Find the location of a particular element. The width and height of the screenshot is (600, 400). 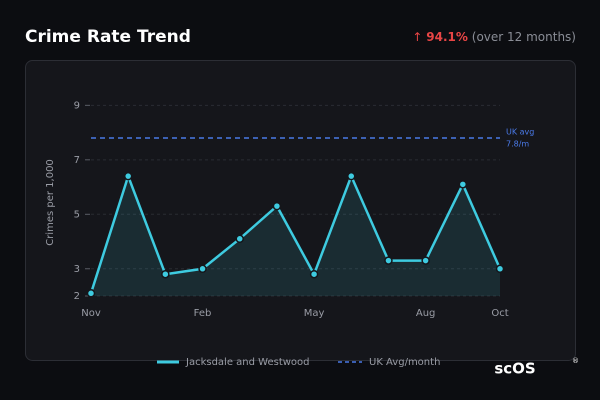

title: Crime Rate Trend is located at coordinates (108, 37).